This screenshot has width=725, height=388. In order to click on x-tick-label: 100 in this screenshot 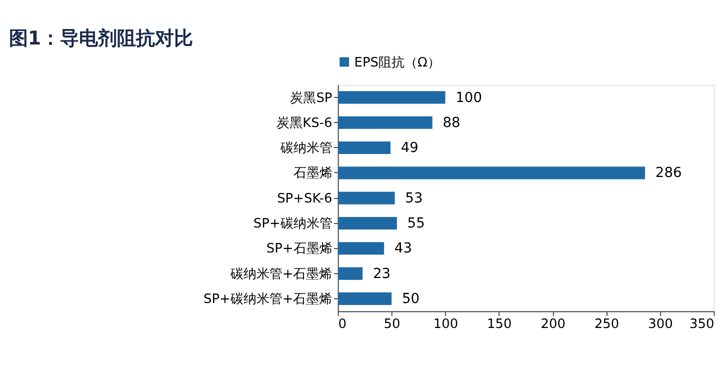, I will do `click(445, 324)`.